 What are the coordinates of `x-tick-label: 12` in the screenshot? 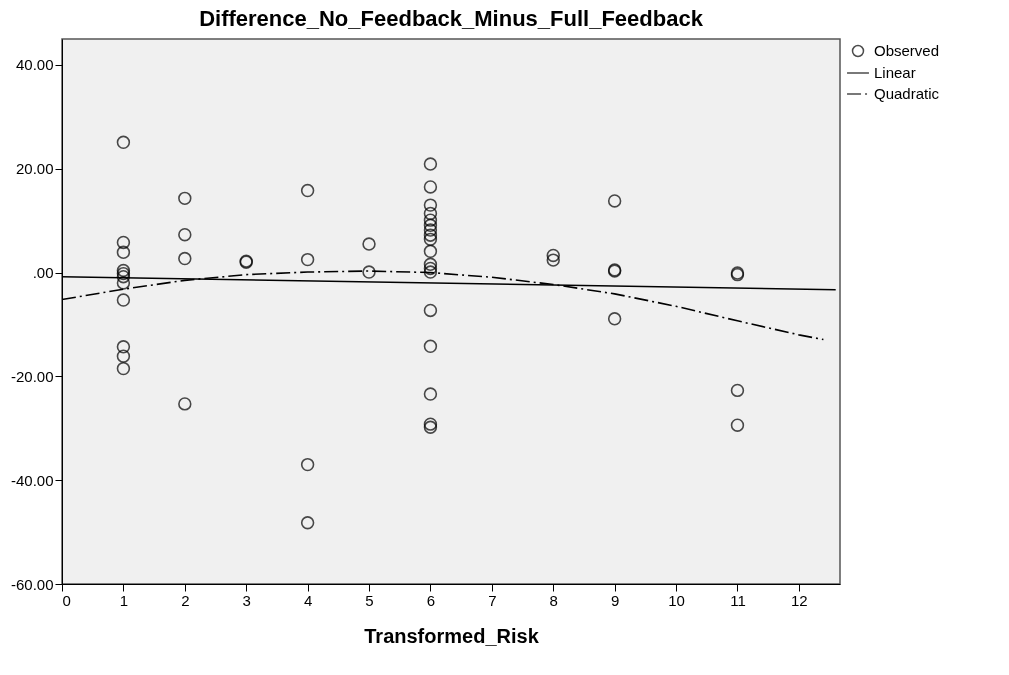 It's located at (799, 600).